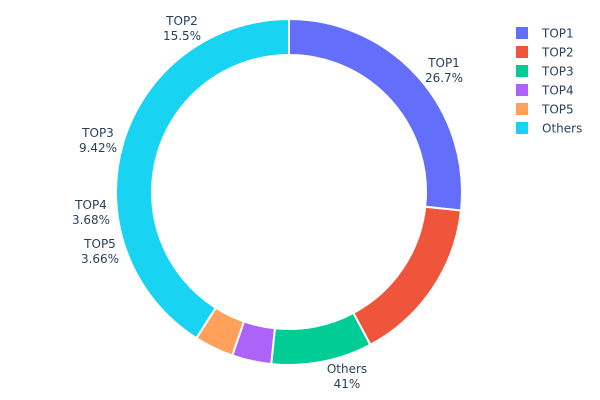 The height and width of the screenshot is (400, 600). What do you see at coordinates (347, 384) in the screenshot?
I see `slice-label-percent: 41%` at bounding box center [347, 384].